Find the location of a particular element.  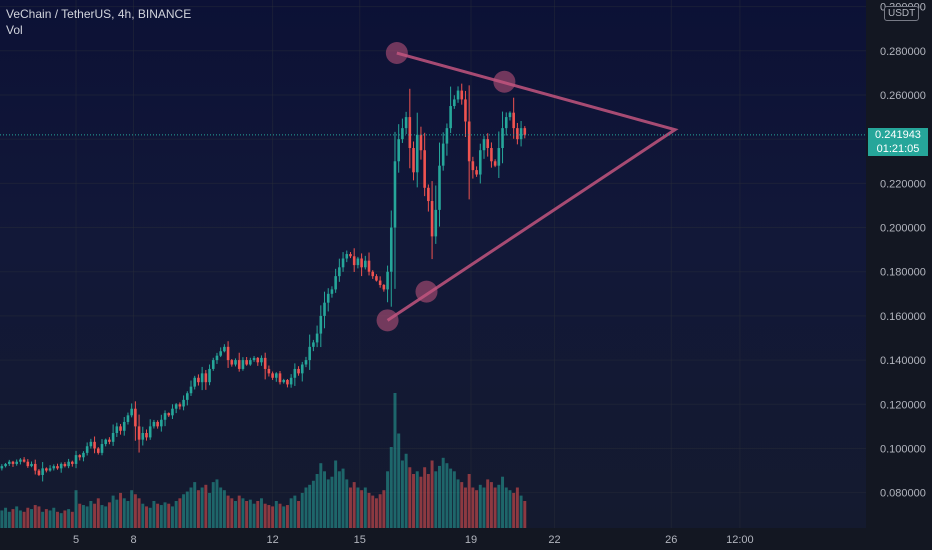

price-axis-bg is located at coordinates (899, 275).